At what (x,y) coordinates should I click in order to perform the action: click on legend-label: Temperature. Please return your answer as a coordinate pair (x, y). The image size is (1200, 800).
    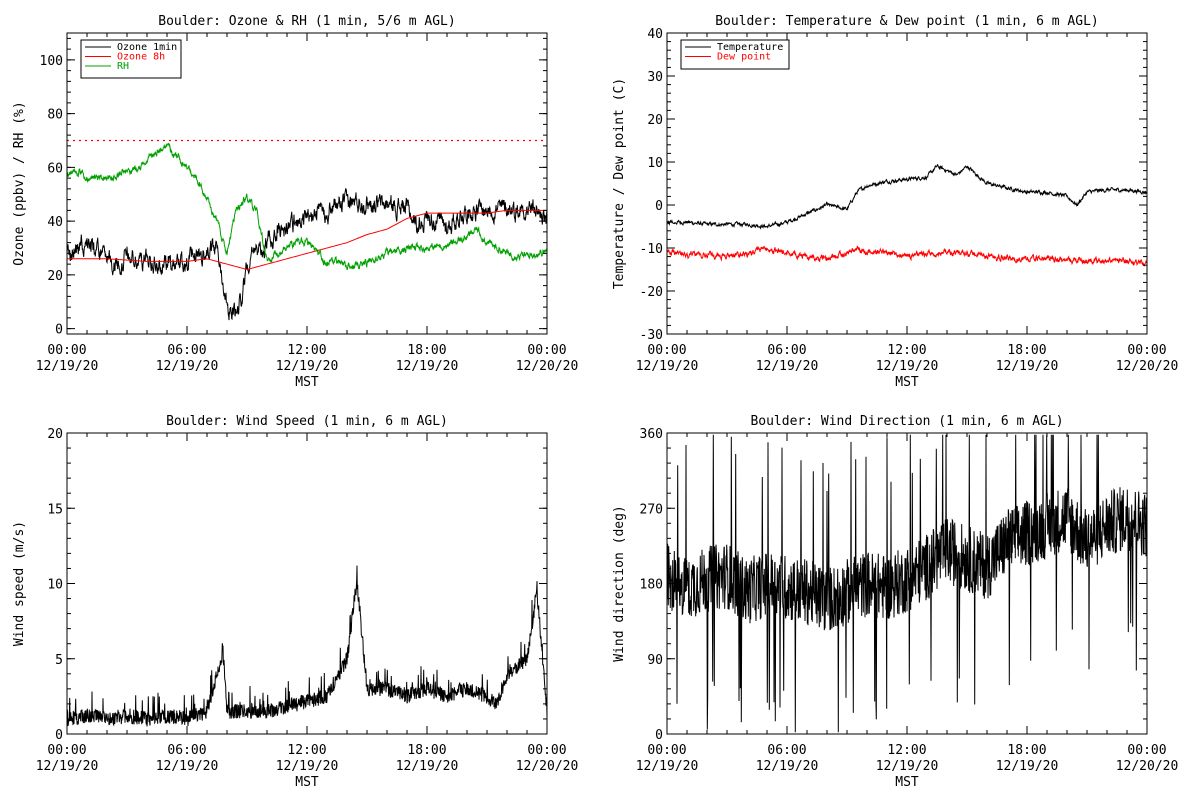
    Looking at the image, I should click on (750, 47).